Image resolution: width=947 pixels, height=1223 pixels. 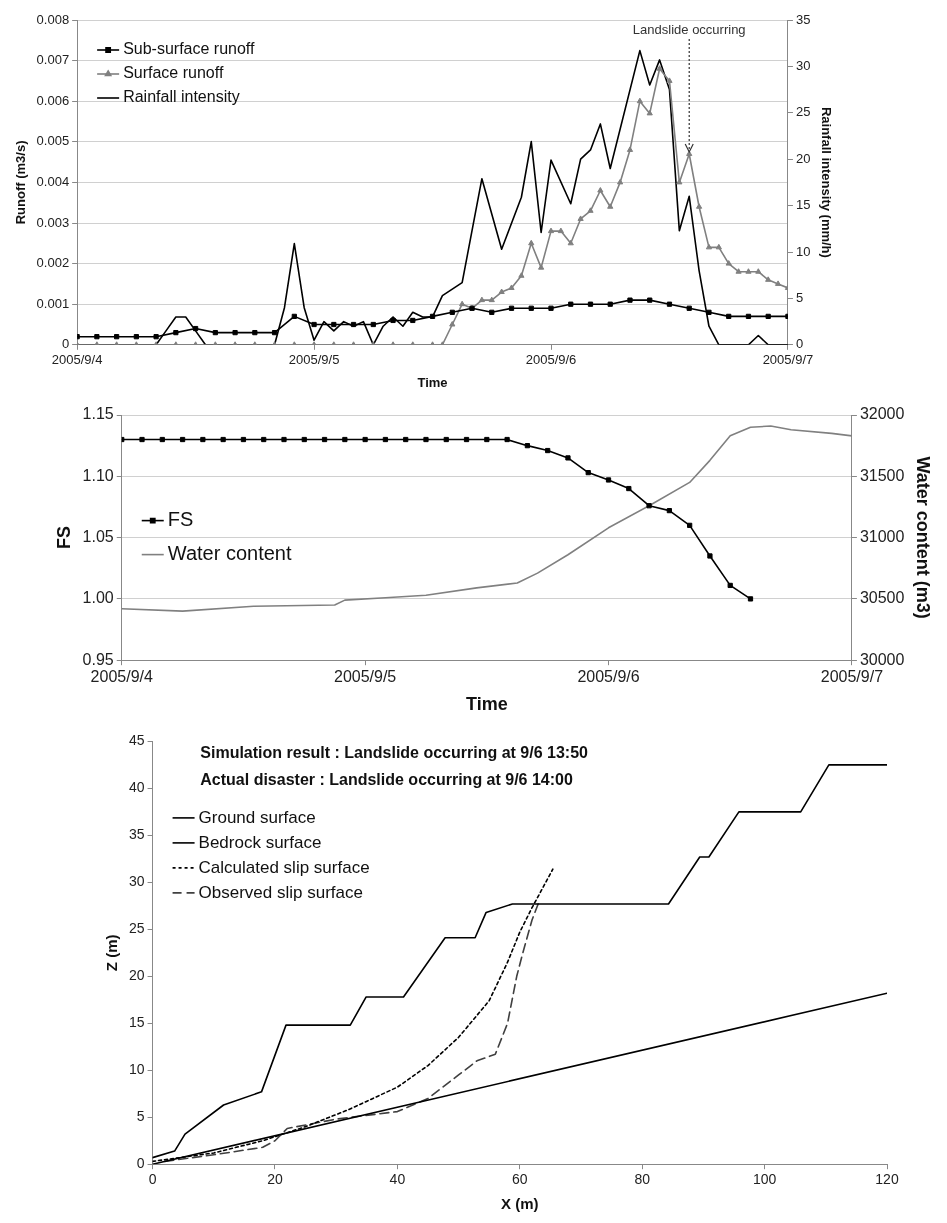 I want to click on y2-axis-title: Rainfall intensity (mm/h), so click(x=826, y=182).